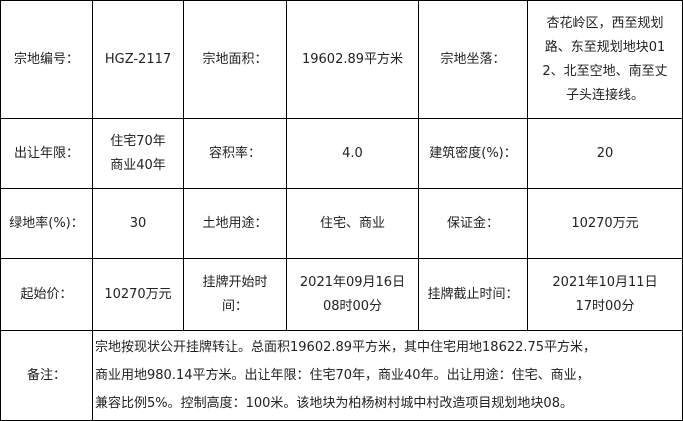 The height and width of the screenshot is (421, 683). Describe the element at coordinates (235, 282) in the screenshot. I see `cell-text-line: 挂牌开始时` at that location.